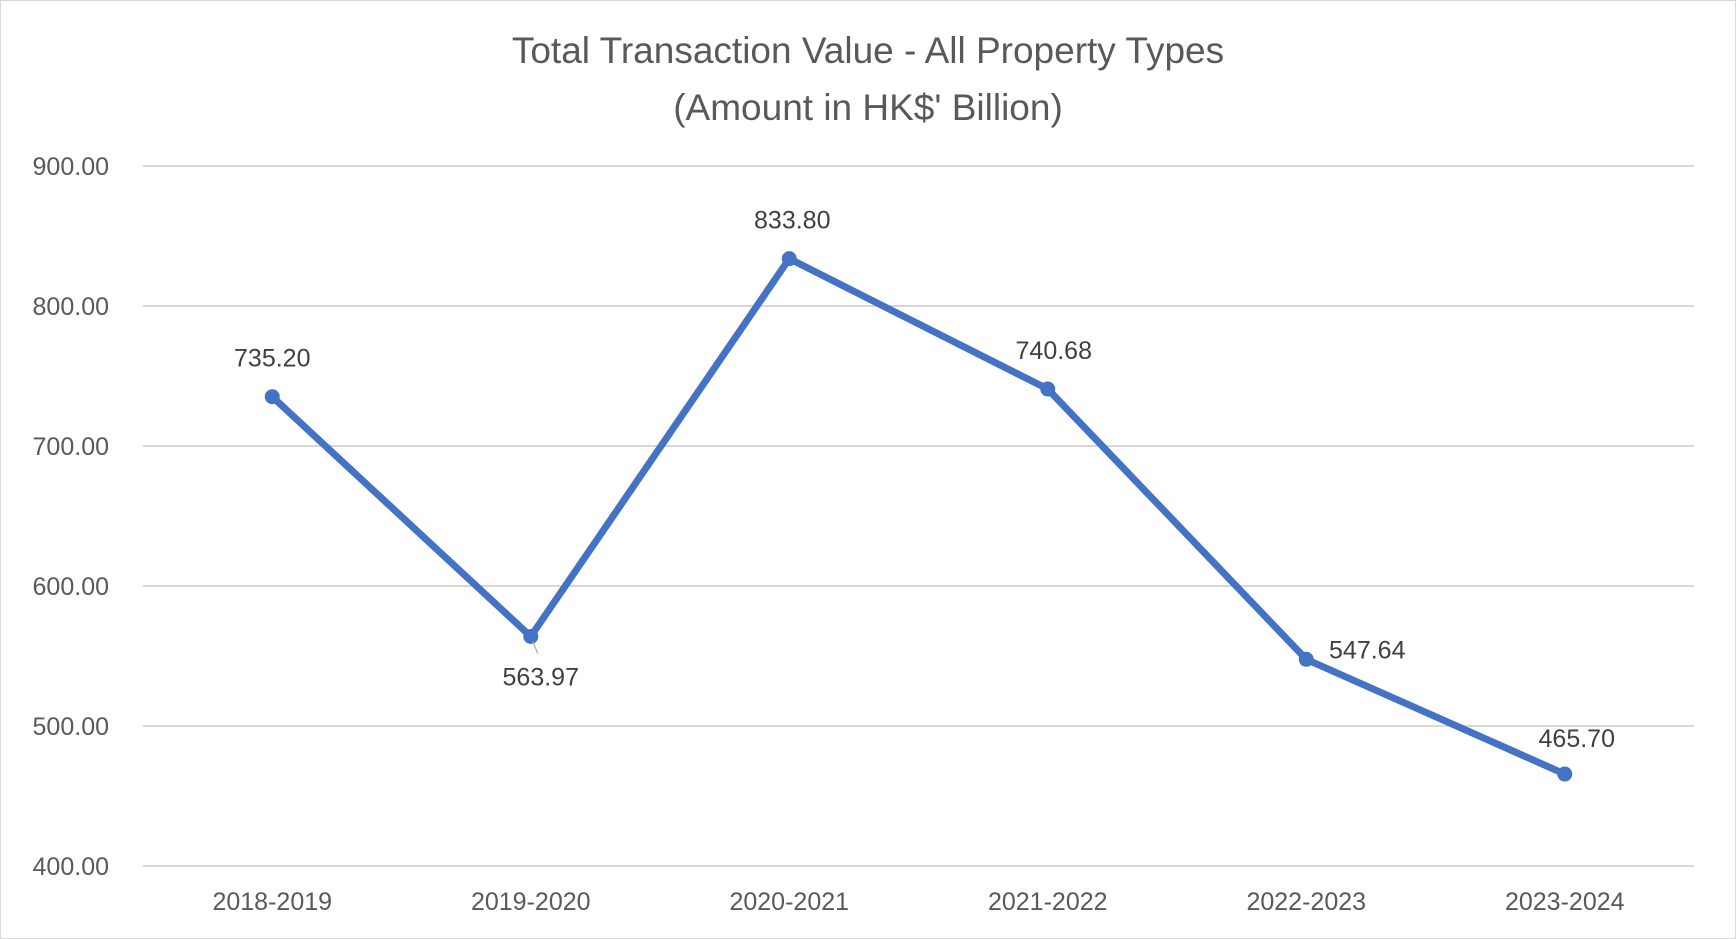 The width and height of the screenshot is (1736, 939). Describe the element at coordinates (272, 359) in the screenshot. I see `data-label: 735.20` at that location.